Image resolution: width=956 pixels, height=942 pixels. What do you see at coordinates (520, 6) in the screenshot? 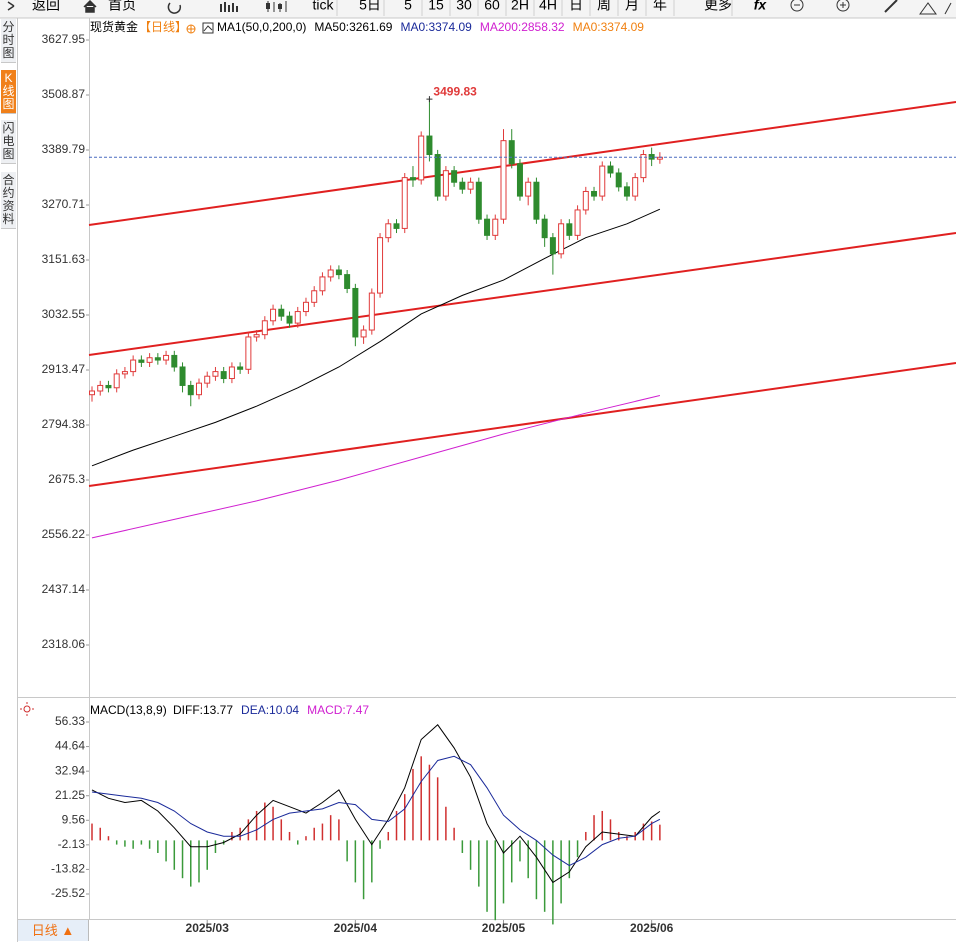
I see `toolbar-button: 2H` at bounding box center [520, 6].